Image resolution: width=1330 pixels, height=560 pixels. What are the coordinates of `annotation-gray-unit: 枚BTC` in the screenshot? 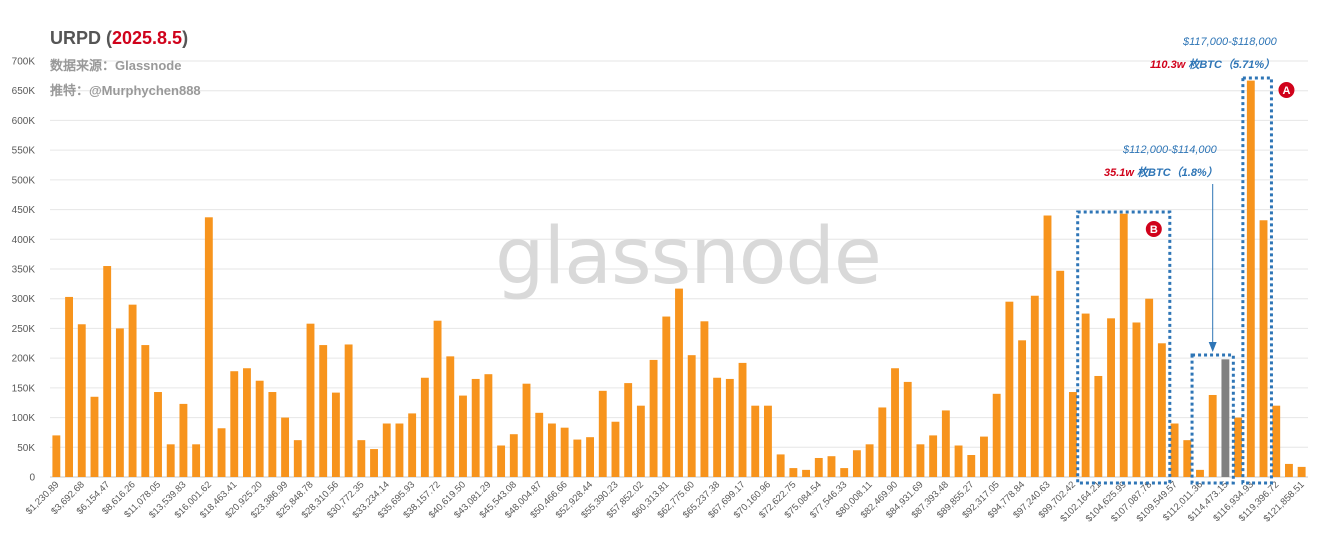 It's located at (1152, 173).